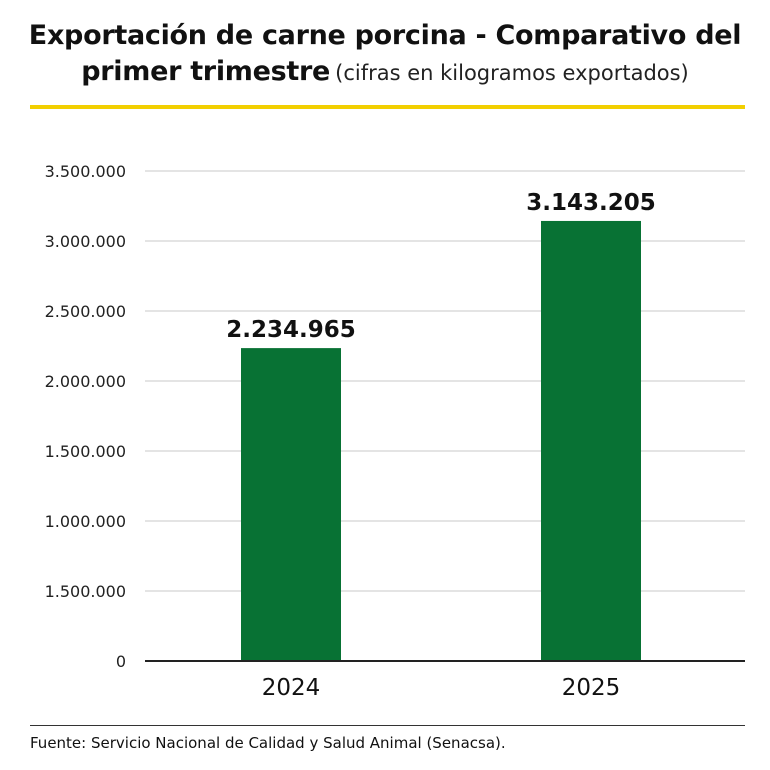  What do you see at coordinates (291, 504) in the screenshot?
I see `bar-2024` at bounding box center [291, 504].